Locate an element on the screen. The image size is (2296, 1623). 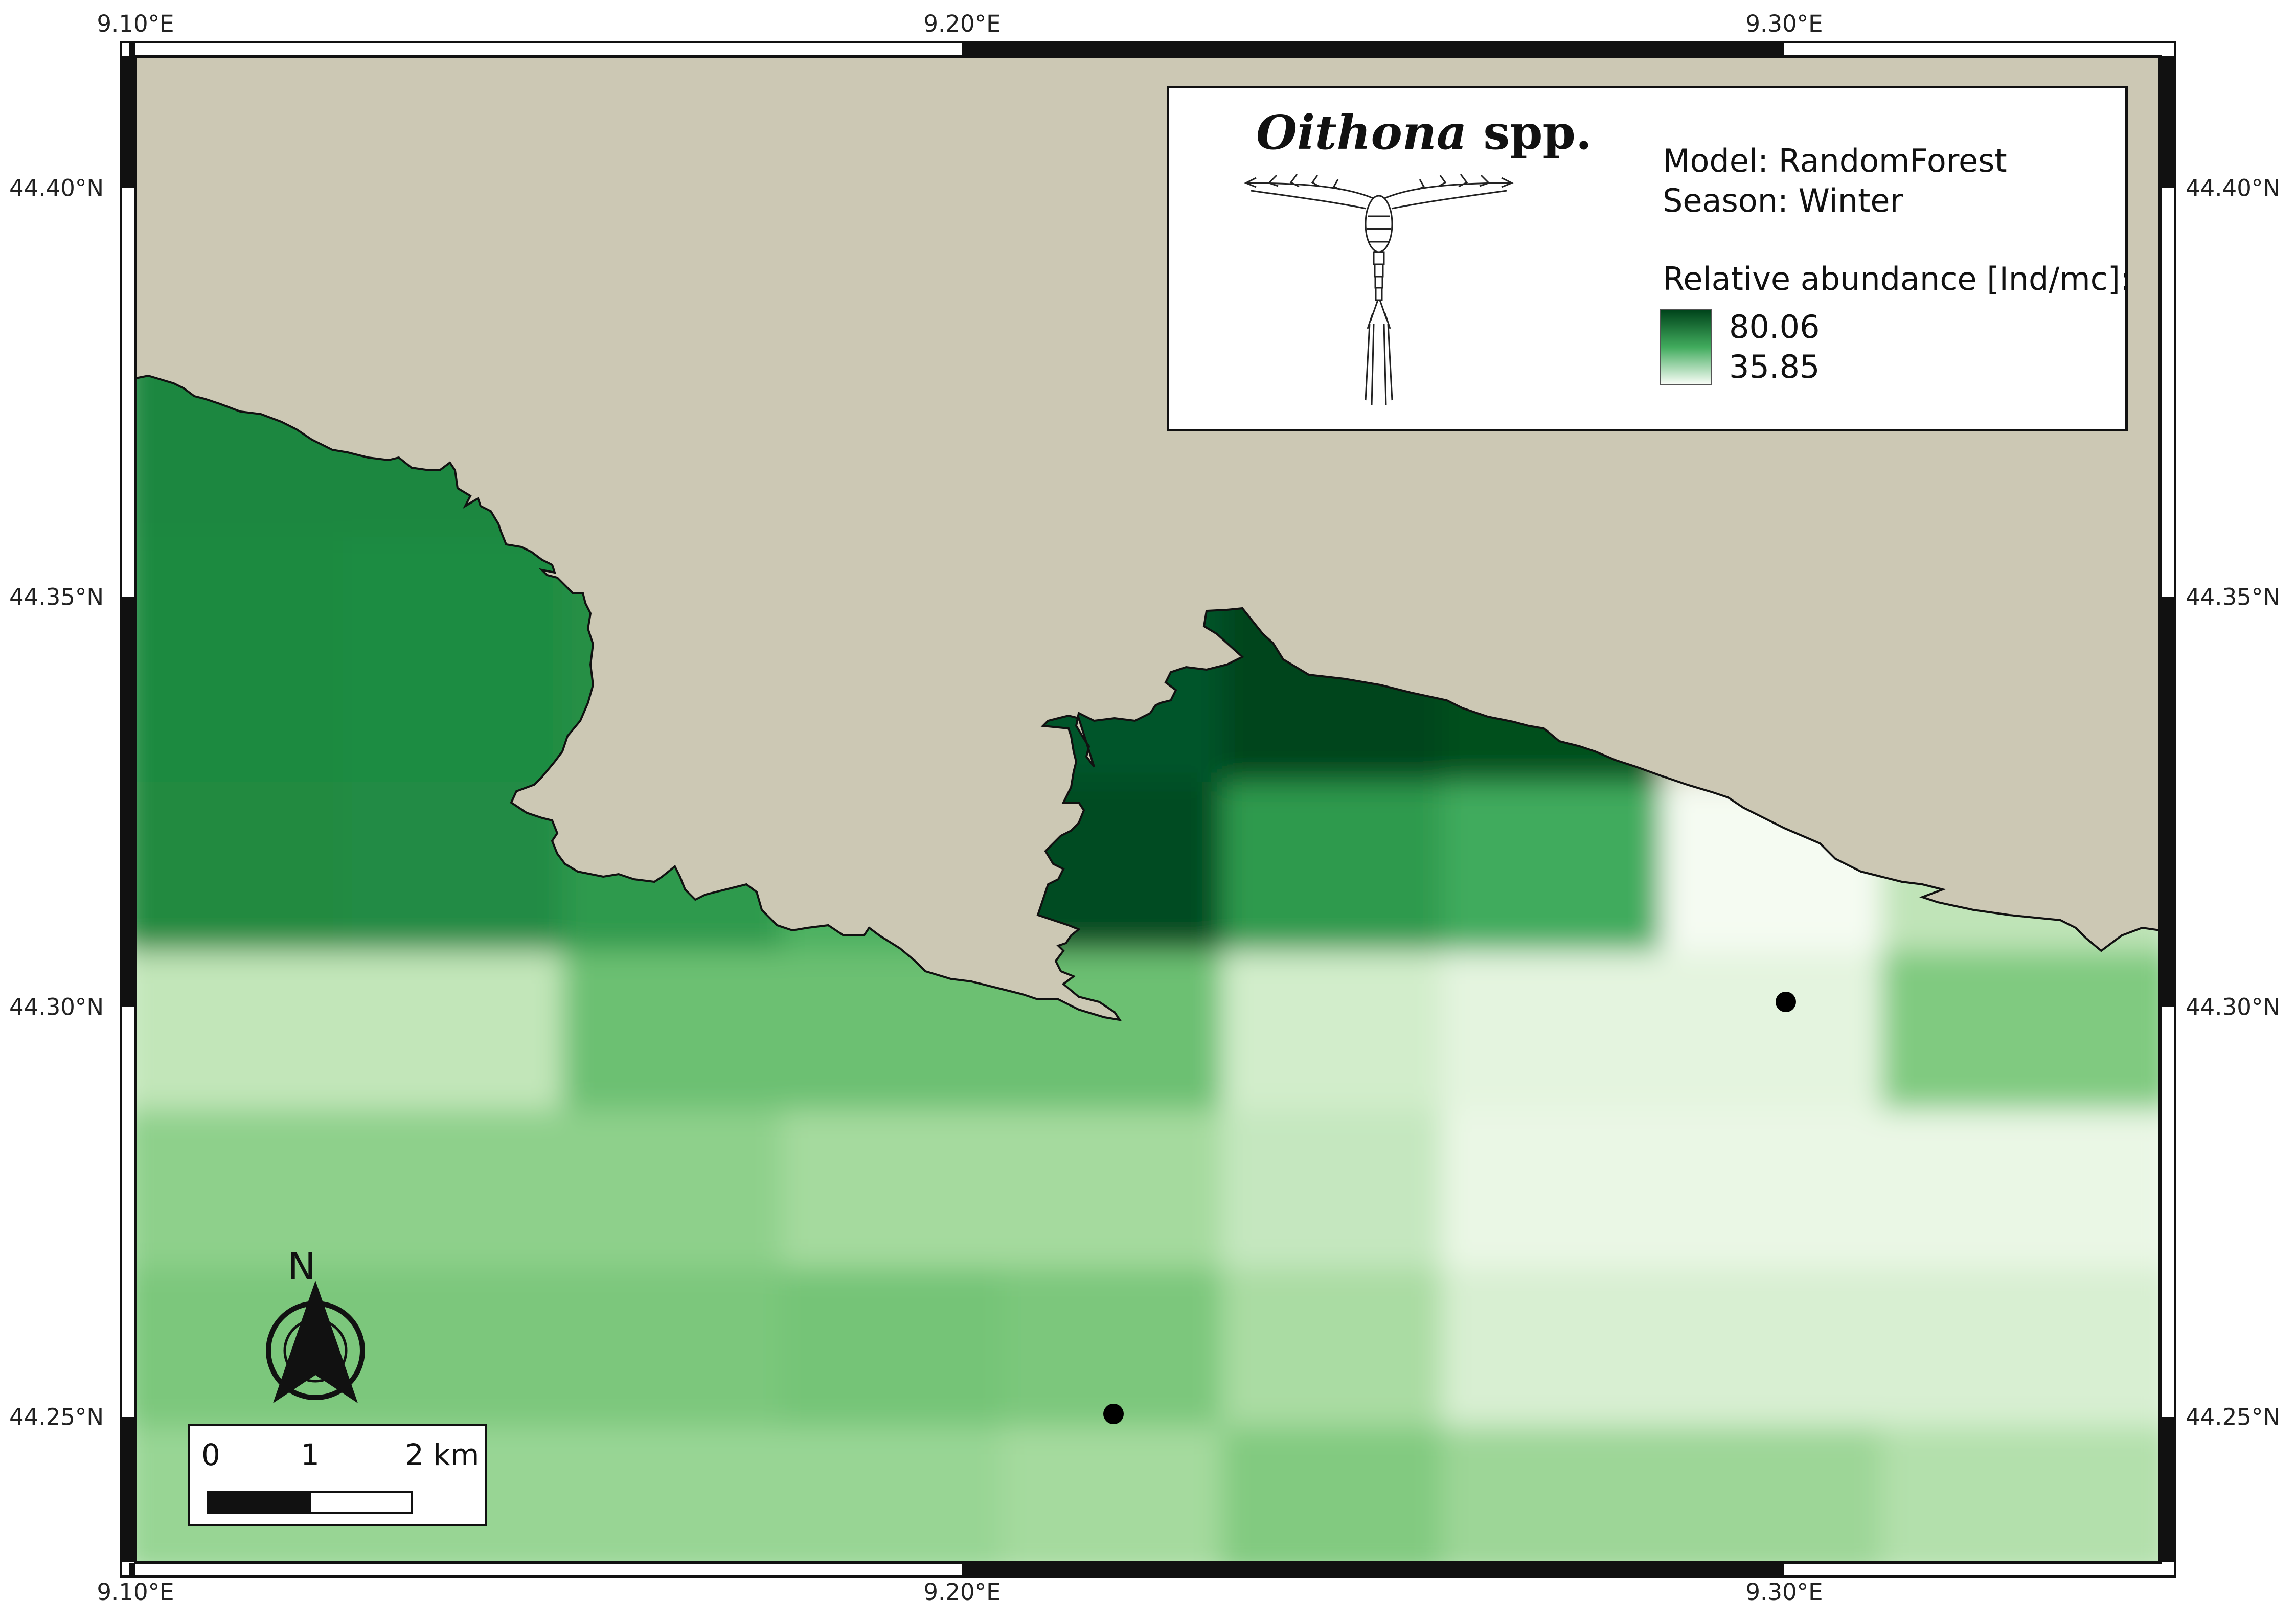
scale-label-0: 0 is located at coordinates (210, 1454).